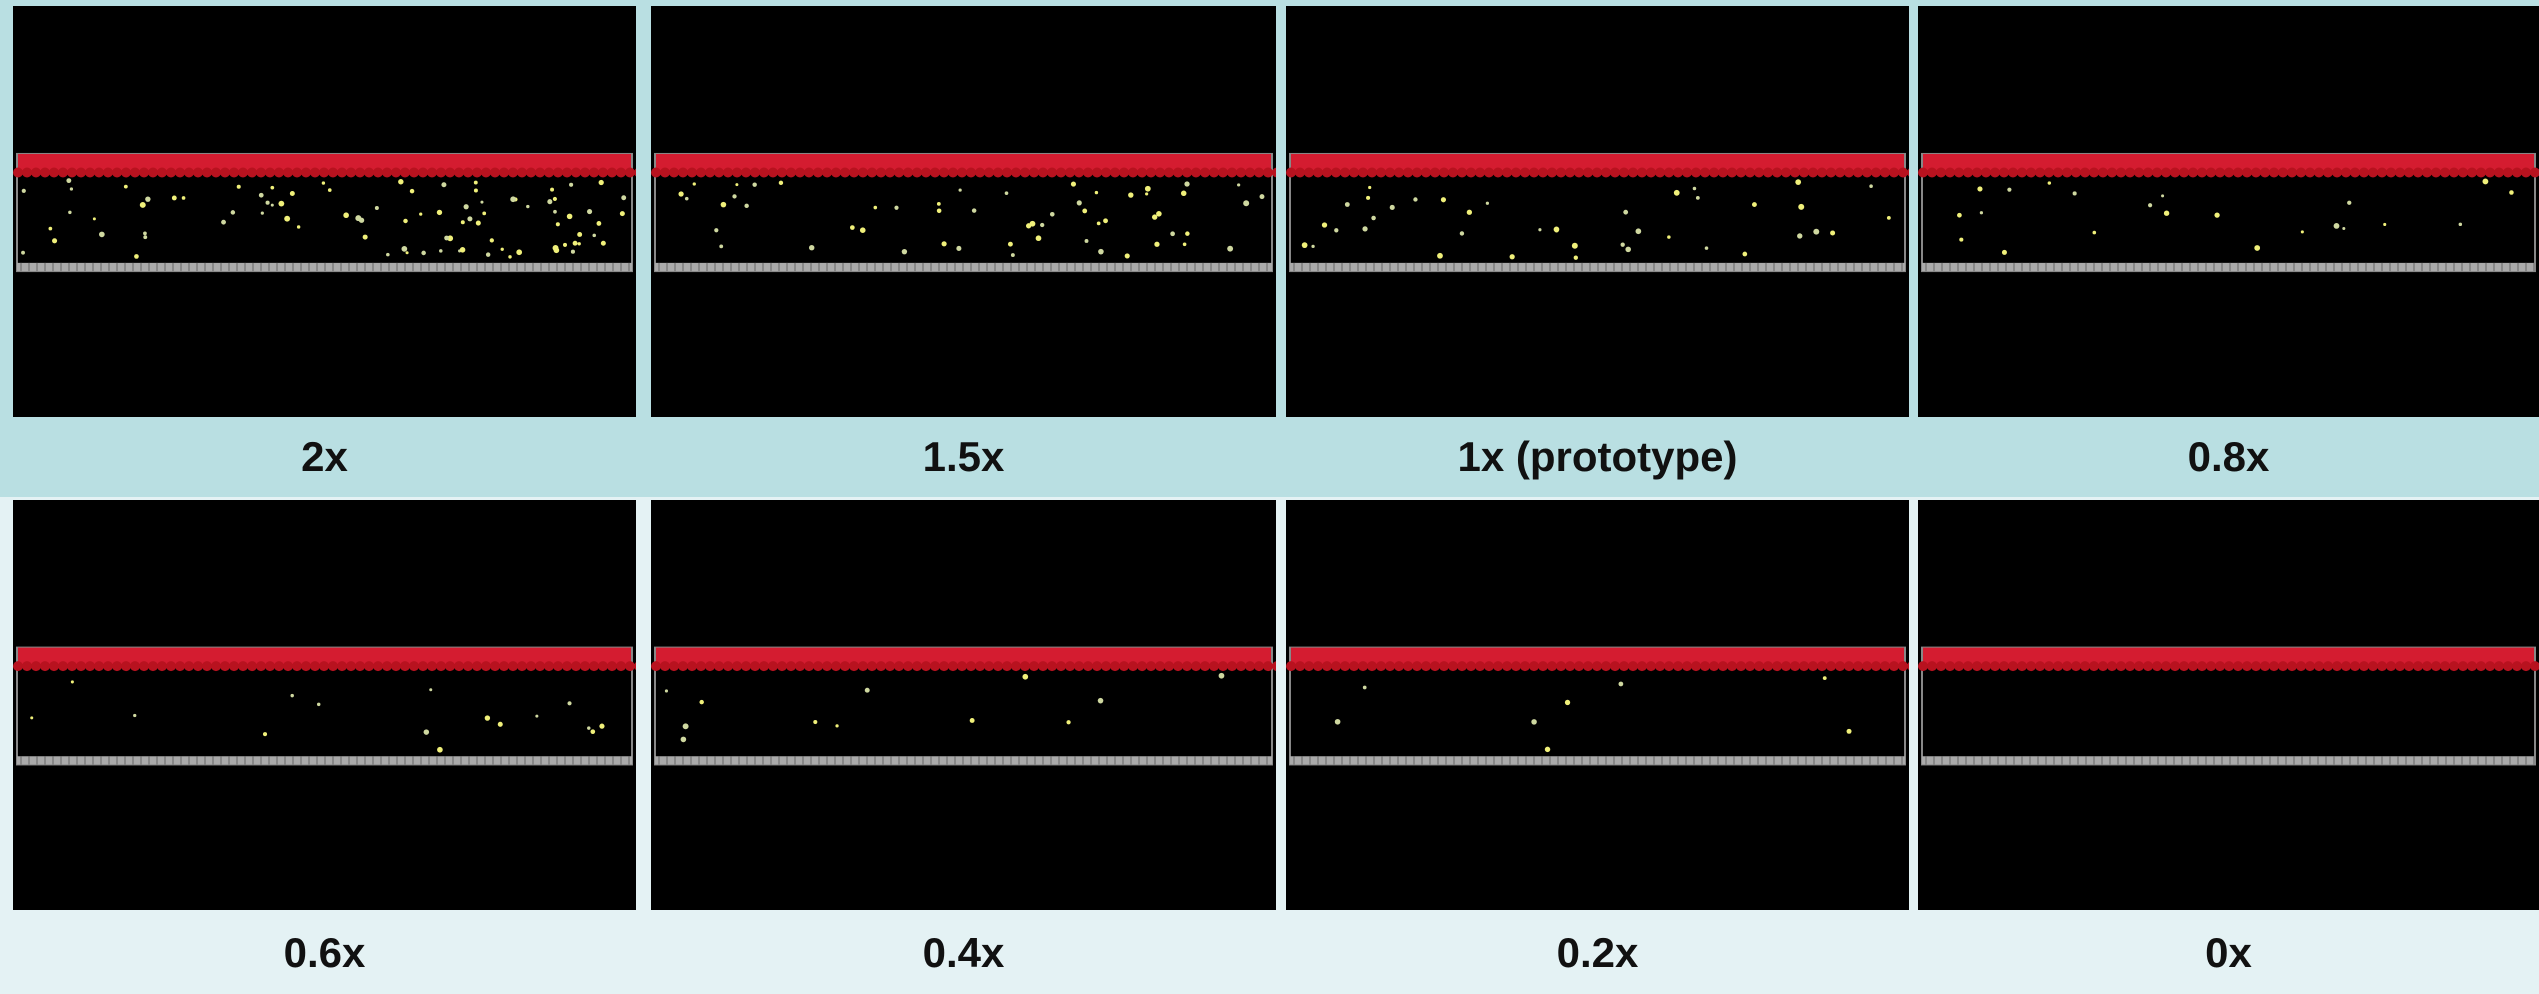  What do you see at coordinates (963, 747) in the screenshot?
I see `panel: 0.4x` at bounding box center [963, 747].